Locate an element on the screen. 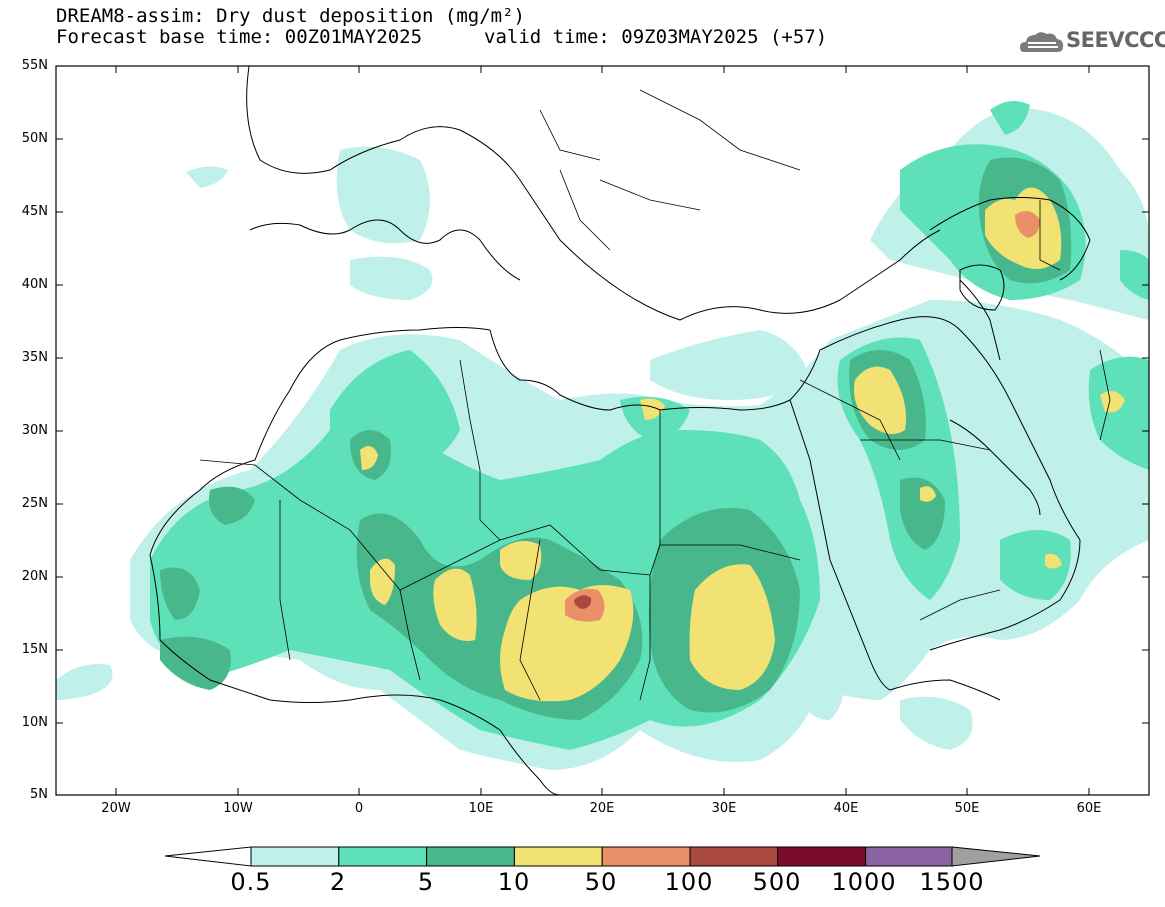 The image size is (1165, 907). lat-label: 30N is located at coordinates (34, 430).